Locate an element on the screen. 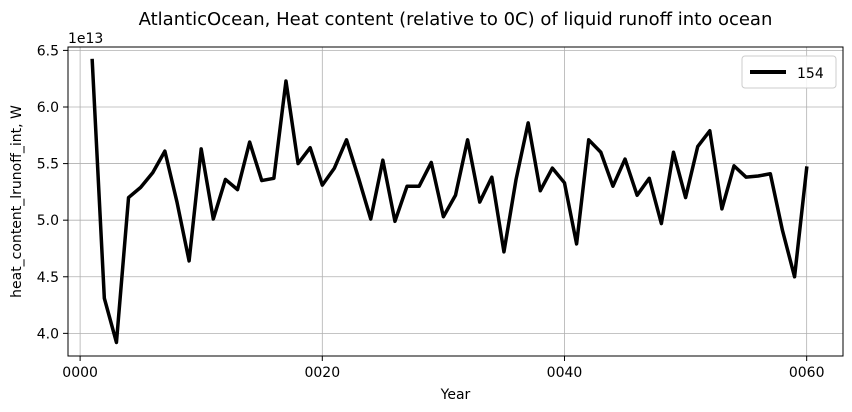 This screenshot has width=852, height=412. legend-box is located at coordinates (789, 72).